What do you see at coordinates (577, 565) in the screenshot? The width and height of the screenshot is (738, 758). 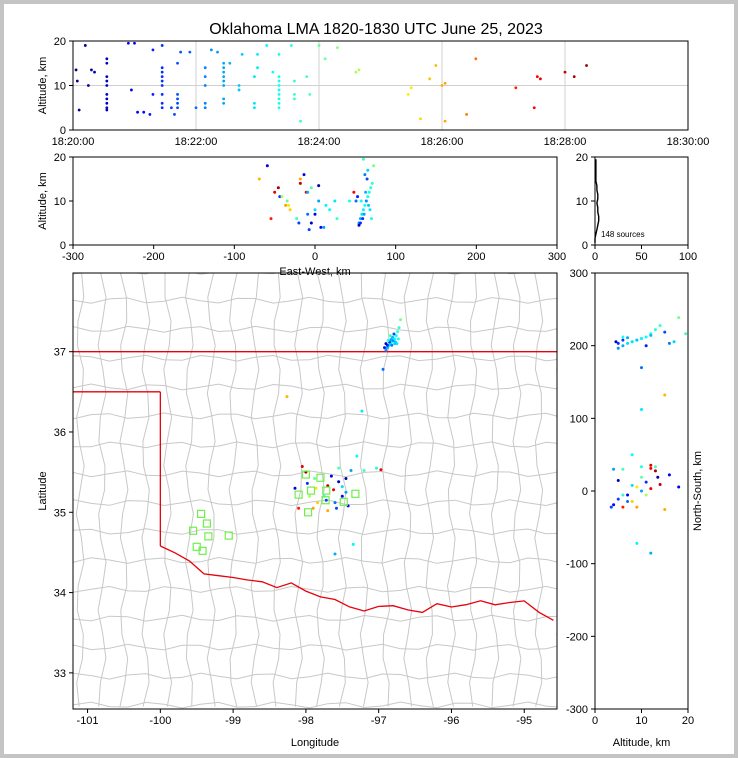 I see `y-tick-label: -100` at bounding box center [577, 565].